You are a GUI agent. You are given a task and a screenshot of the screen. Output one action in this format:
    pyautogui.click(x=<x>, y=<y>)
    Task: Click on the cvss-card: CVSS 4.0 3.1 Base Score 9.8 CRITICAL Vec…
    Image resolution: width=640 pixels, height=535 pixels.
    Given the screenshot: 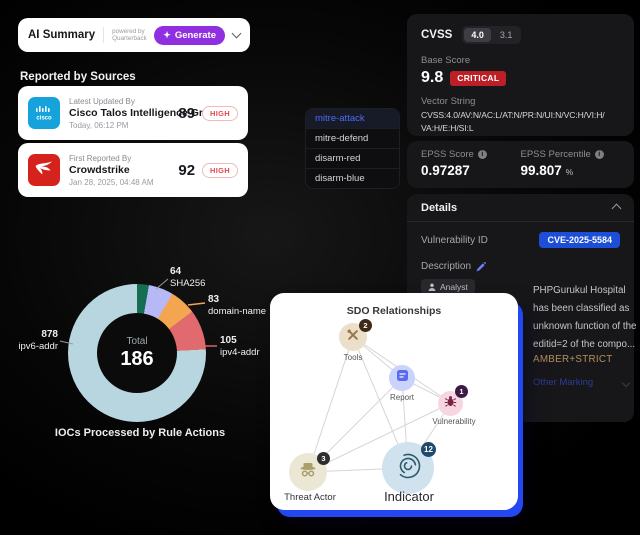 What is the action you would take?
    pyautogui.click(x=520, y=75)
    